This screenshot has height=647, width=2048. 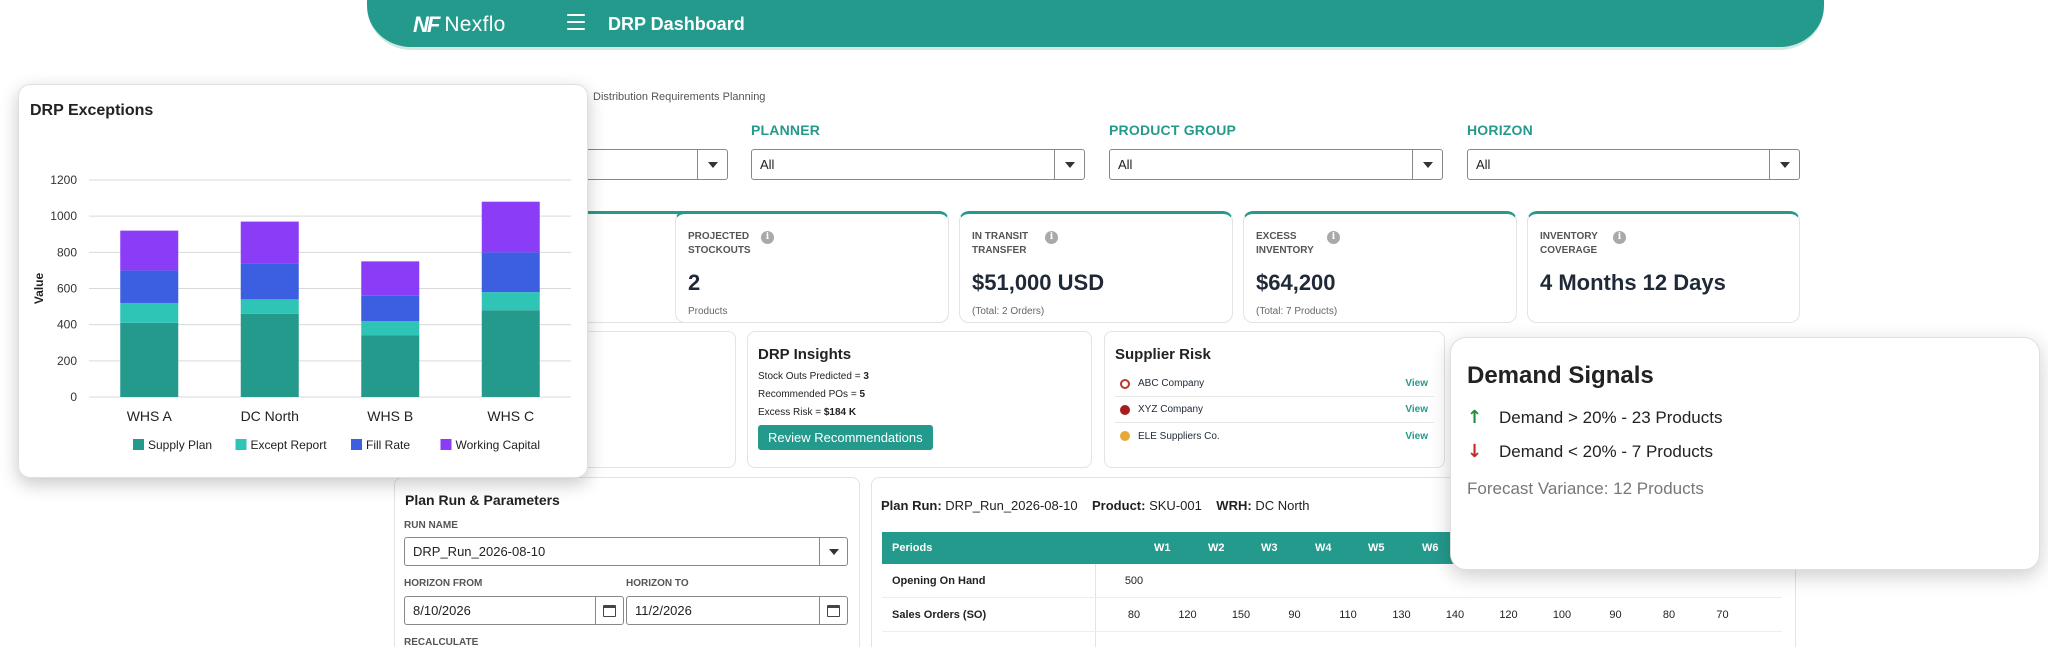 I want to click on filter-label-product-group: PRODUCT GROUP, so click(x=1173, y=130).